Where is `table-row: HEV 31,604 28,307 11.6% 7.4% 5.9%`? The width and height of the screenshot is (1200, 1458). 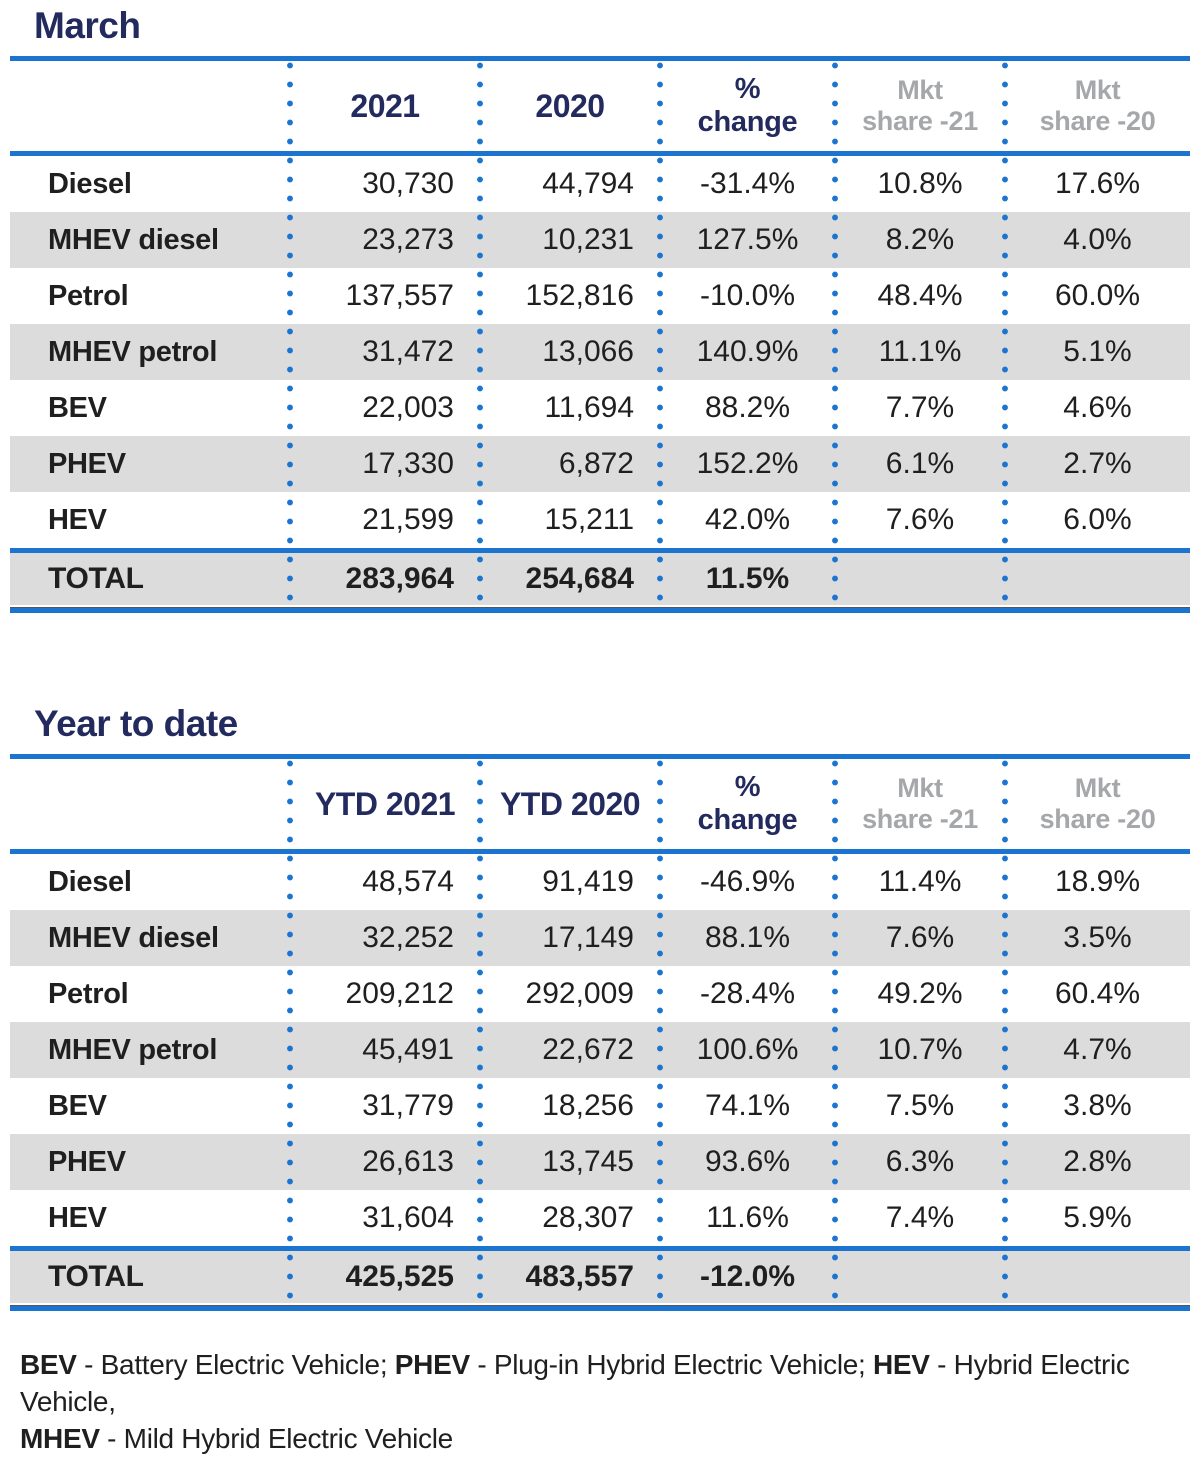
table-row: HEV 31,604 28,307 11.6% 7.4% 5.9% is located at coordinates (600, 1218).